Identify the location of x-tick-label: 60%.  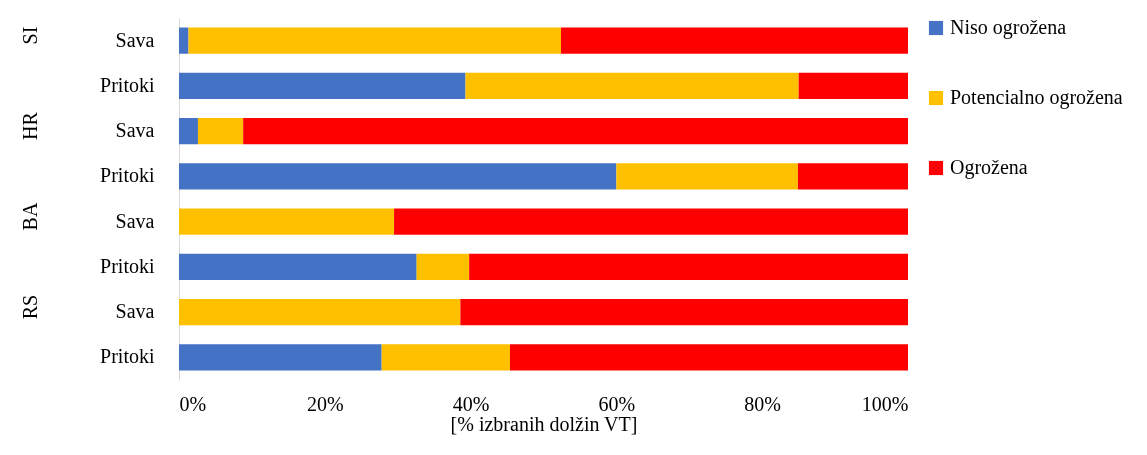
(617, 403).